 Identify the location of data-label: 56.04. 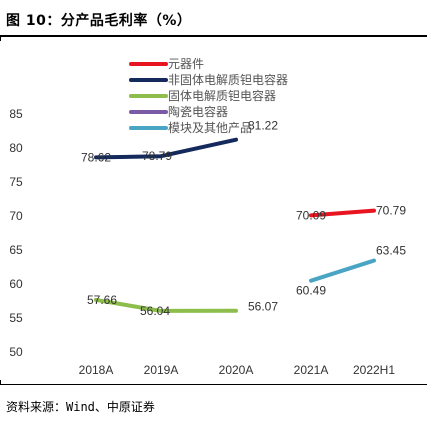
(155, 311).